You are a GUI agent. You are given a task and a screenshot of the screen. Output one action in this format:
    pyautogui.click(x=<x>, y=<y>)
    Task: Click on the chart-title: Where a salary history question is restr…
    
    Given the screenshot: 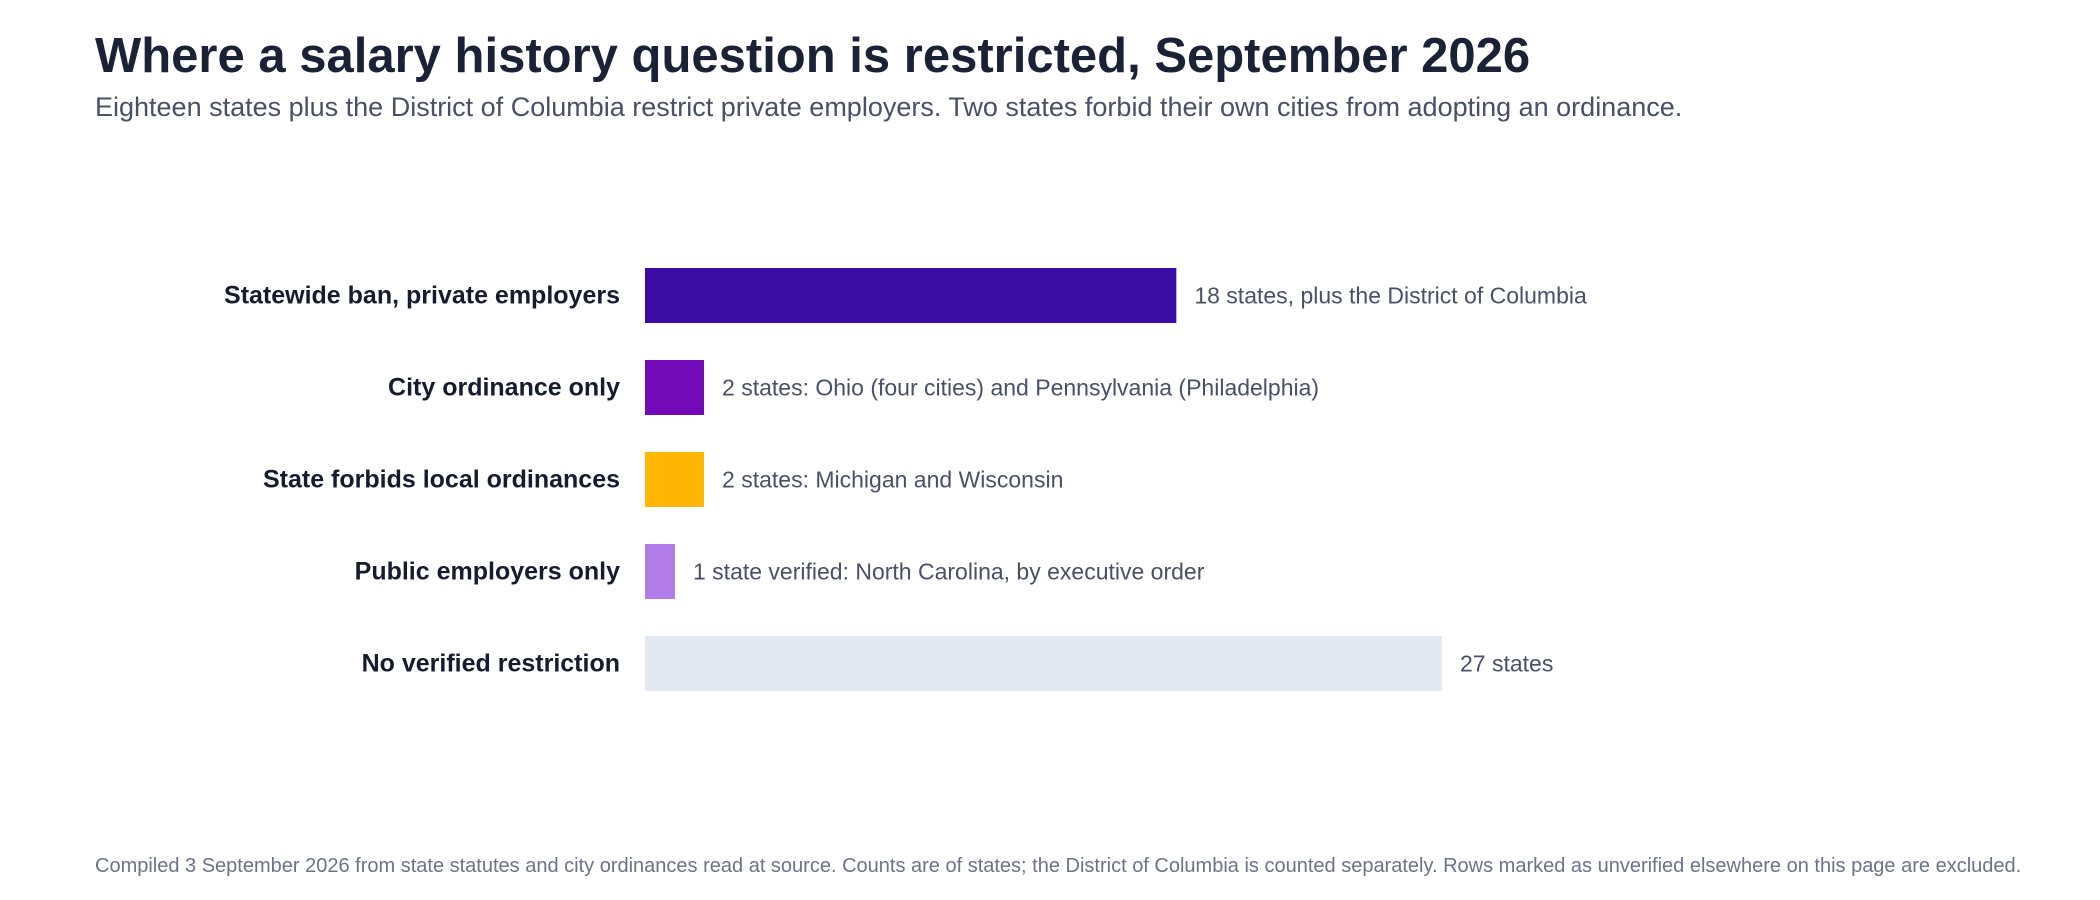 What is the action you would take?
    pyautogui.click(x=813, y=56)
    